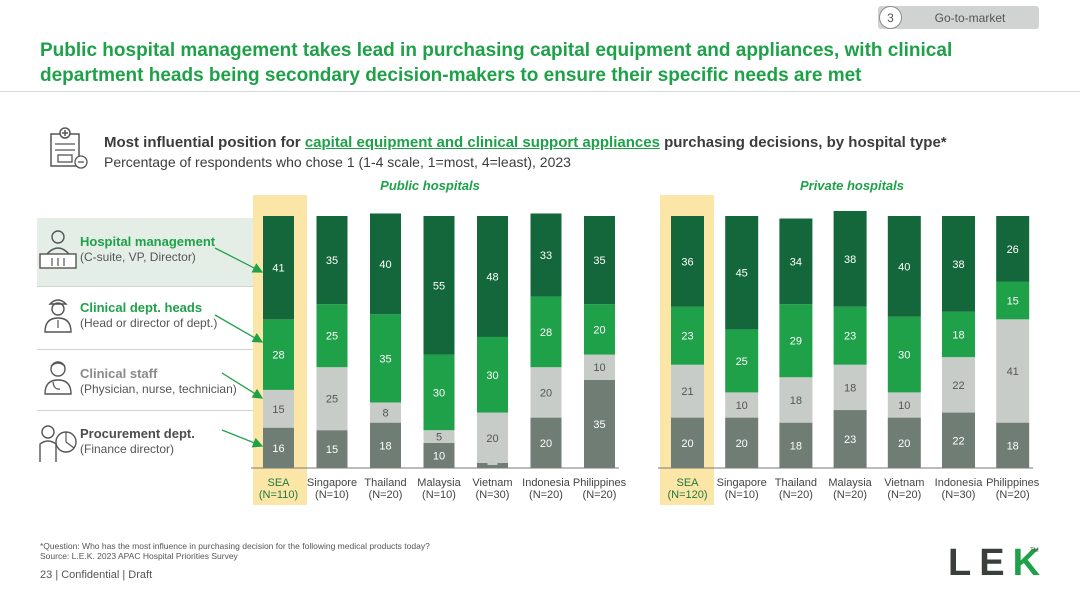 This screenshot has width=1080, height=608. I want to click on public-bar-indonesia-clinical-dept-heads, so click(546, 332).